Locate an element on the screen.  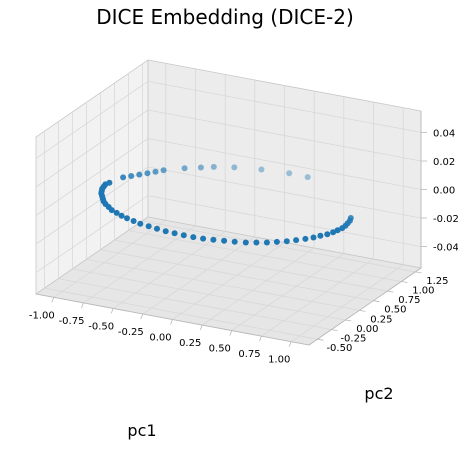
y-axis-label: pc2 is located at coordinates (378, 393).